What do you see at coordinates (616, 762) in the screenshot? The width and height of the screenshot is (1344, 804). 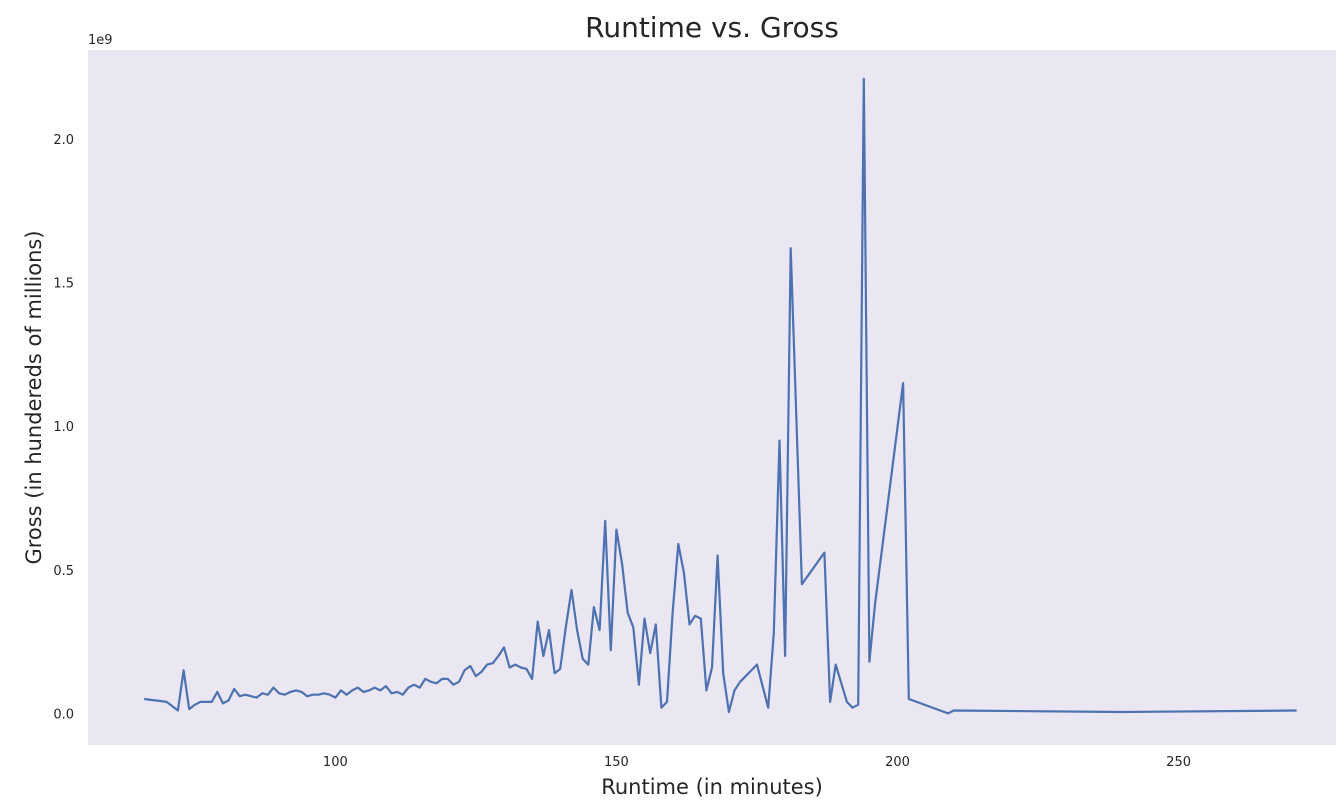 I see `x-tick-label: 150` at bounding box center [616, 762].